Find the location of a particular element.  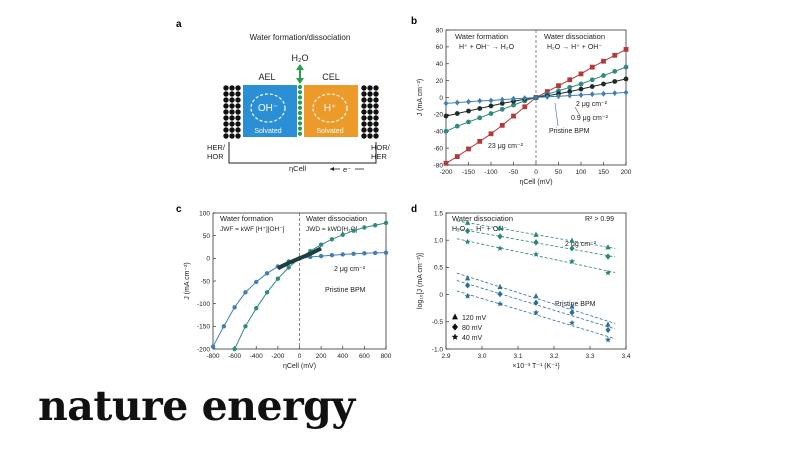

x-tick-label: -400 is located at coordinates (256, 356).